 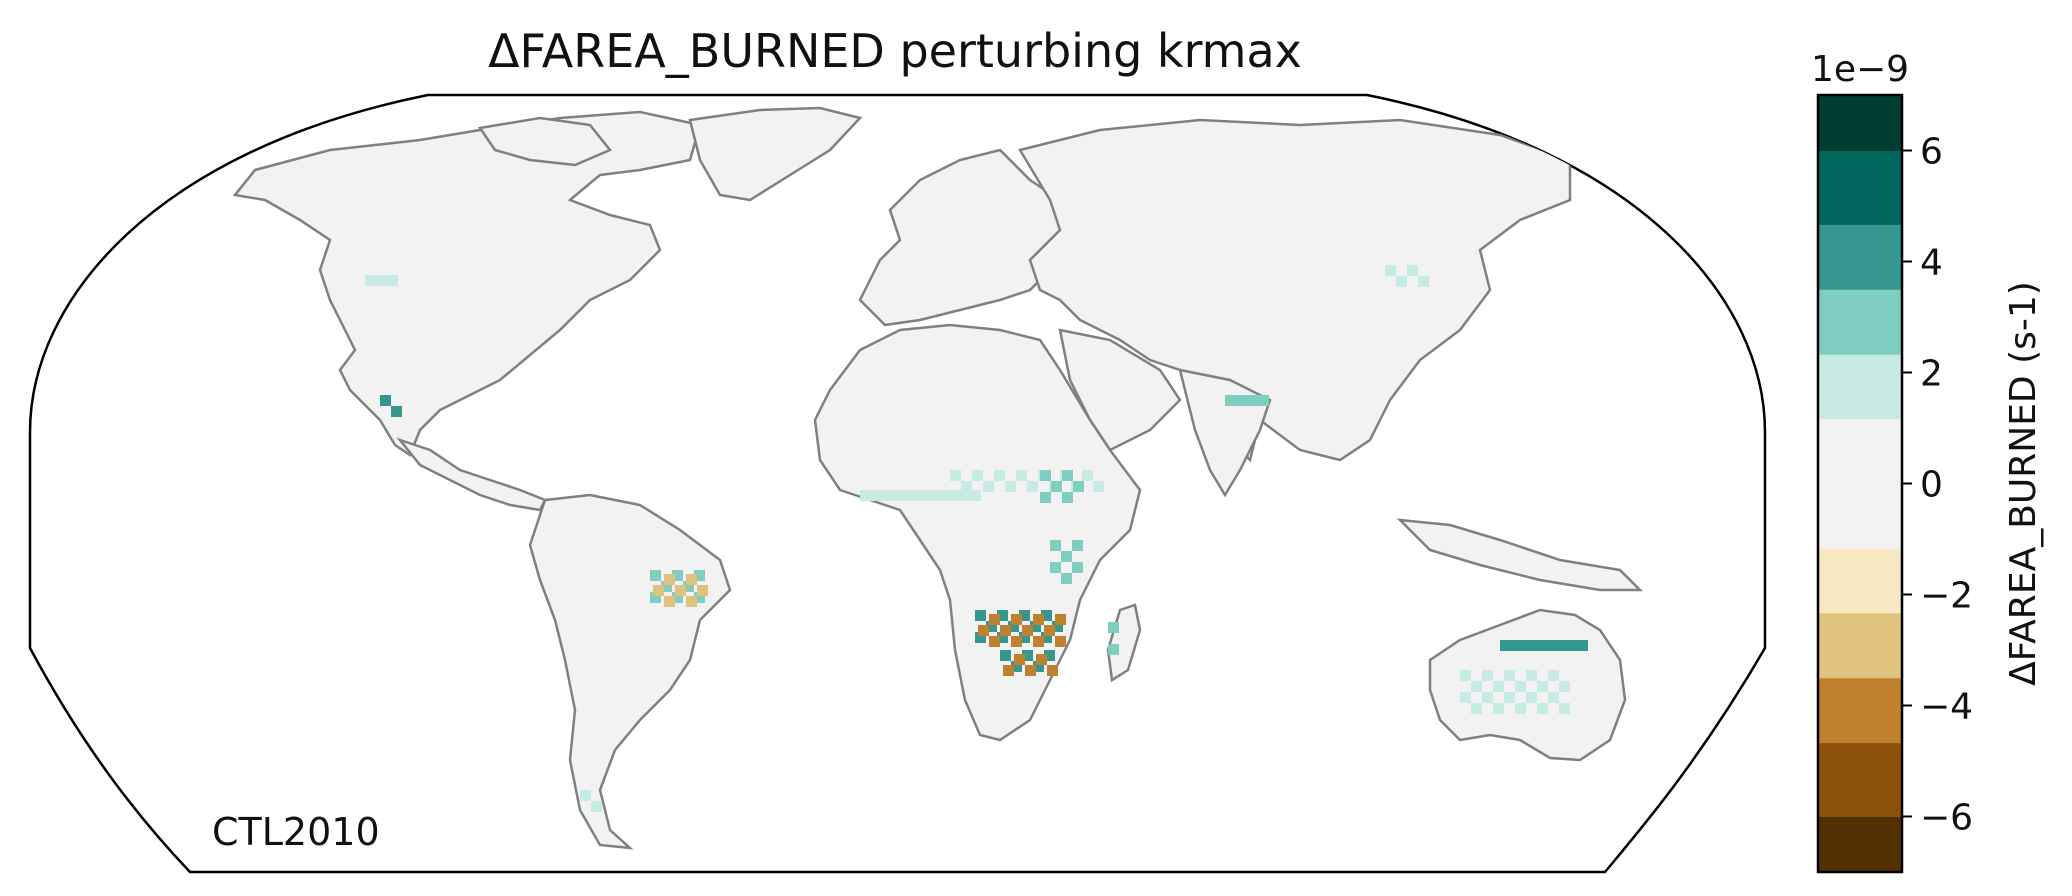 I want to click on south-america-landmass, so click(x=630, y=671).